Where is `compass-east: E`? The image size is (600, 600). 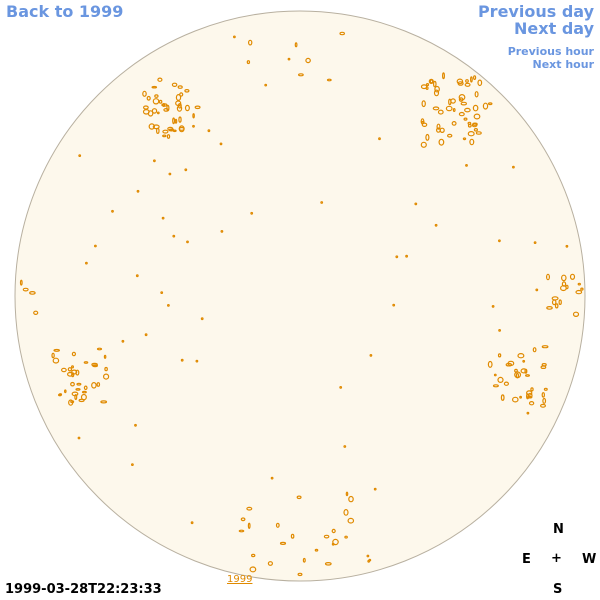
compass-east: E is located at coordinates (526, 559).